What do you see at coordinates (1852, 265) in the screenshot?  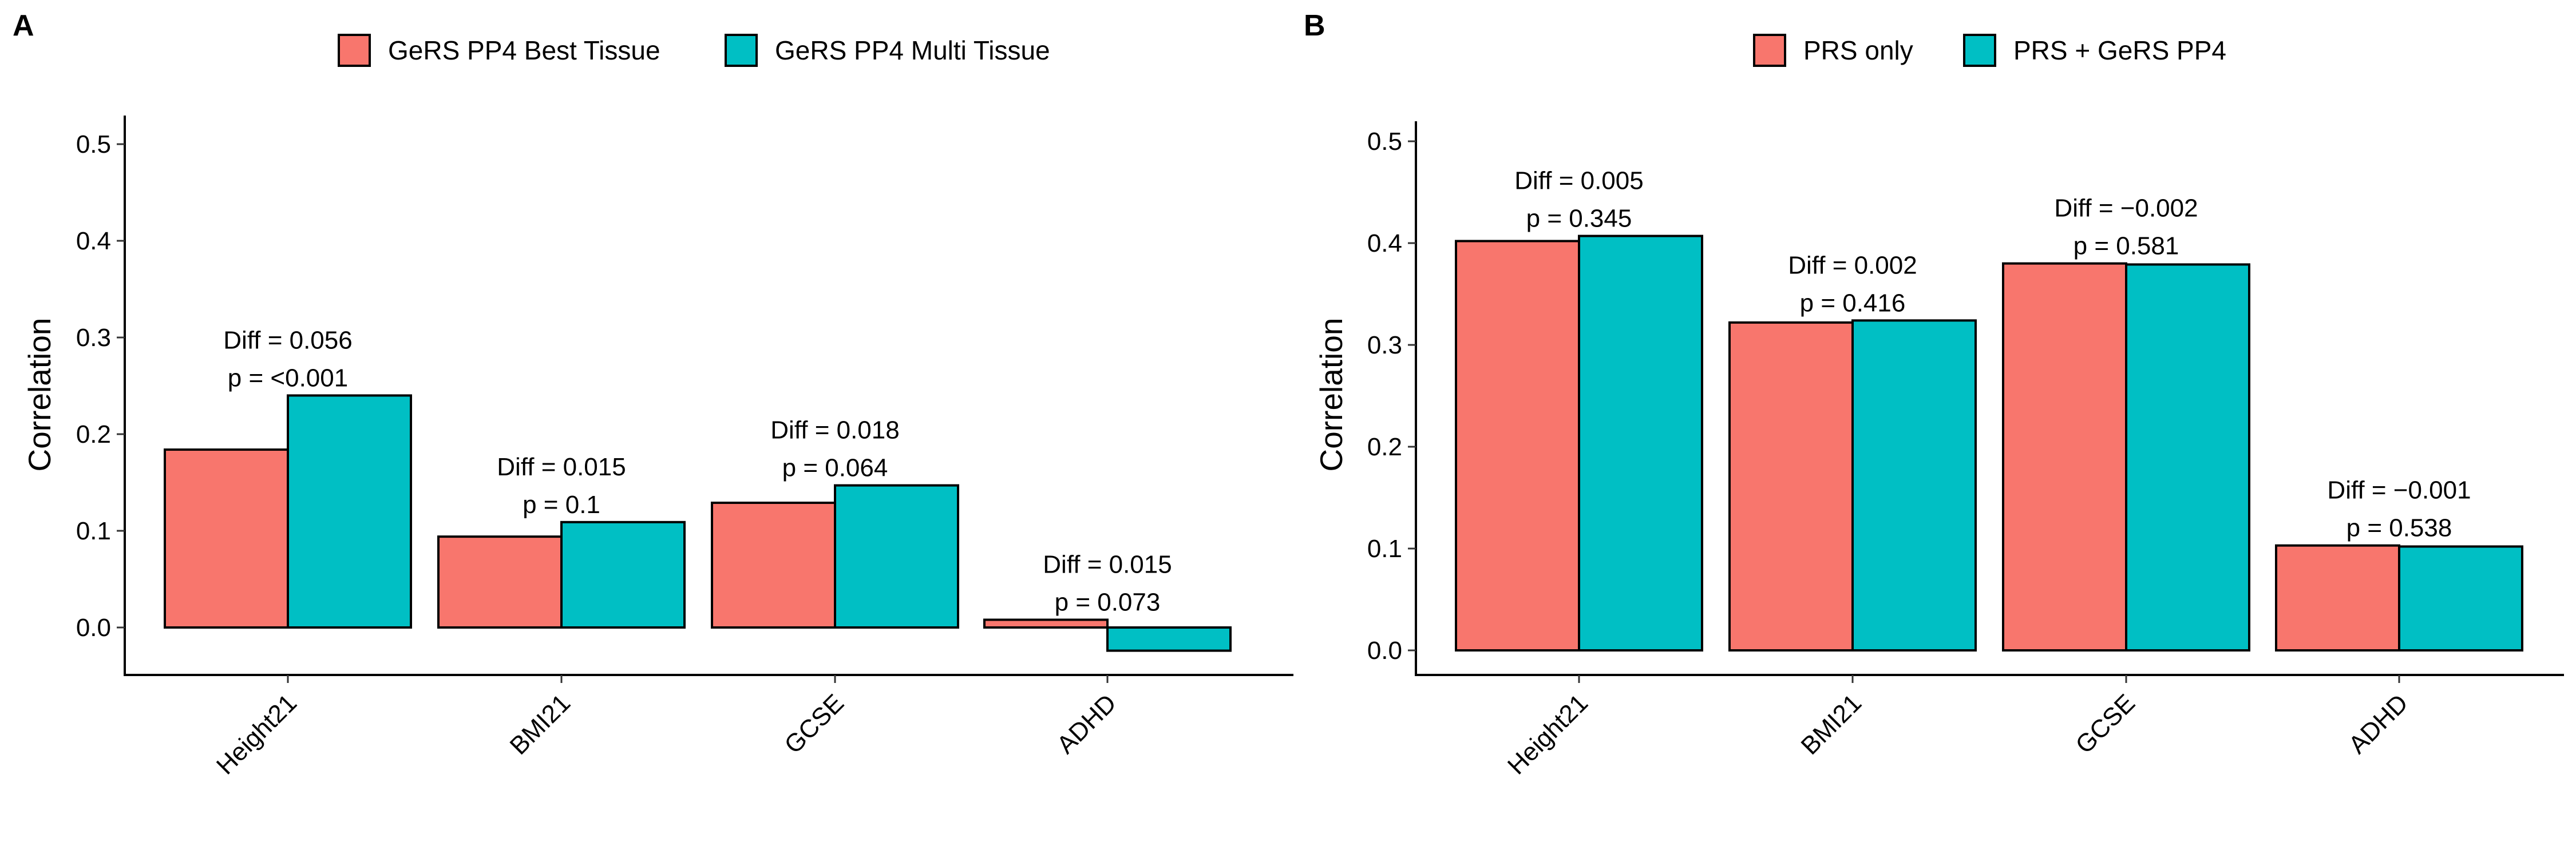 I see `panel-b-annotation-diff-1: Diff = 0.002` at bounding box center [1852, 265].